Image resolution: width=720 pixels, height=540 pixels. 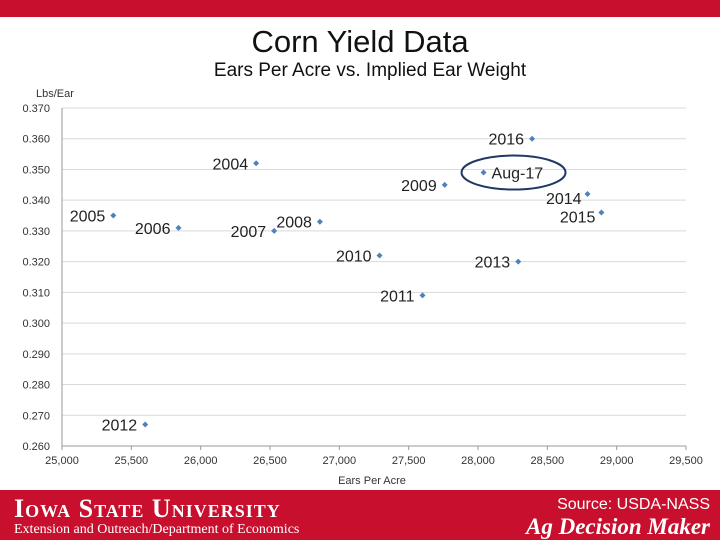 What do you see at coordinates (36, 263) in the screenshot?
I see `y-tick-label: 0.320` at bounding box center [36, 263].